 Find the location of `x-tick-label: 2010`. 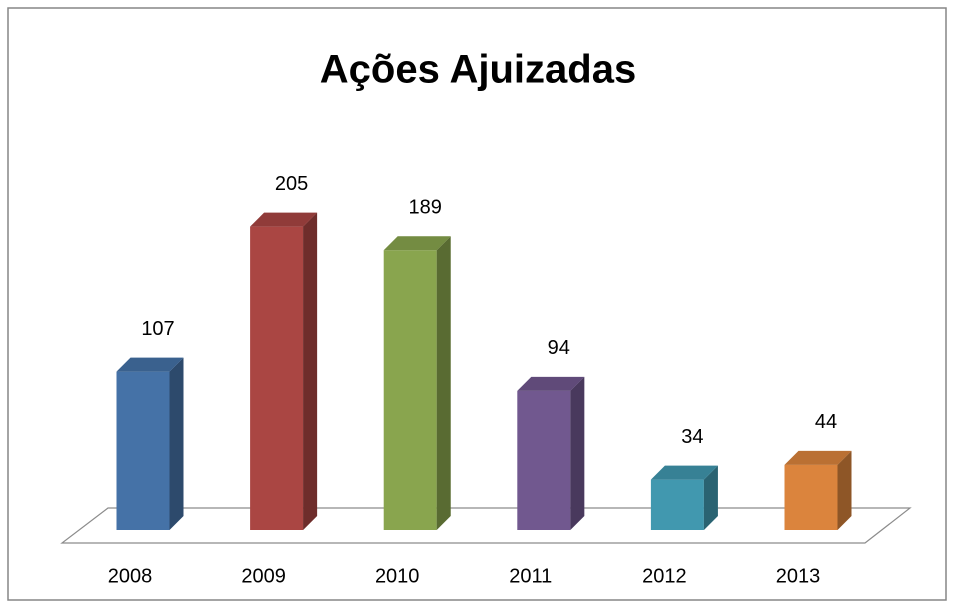

x-tick-label: 2010 is located at coordinates (397, 576).